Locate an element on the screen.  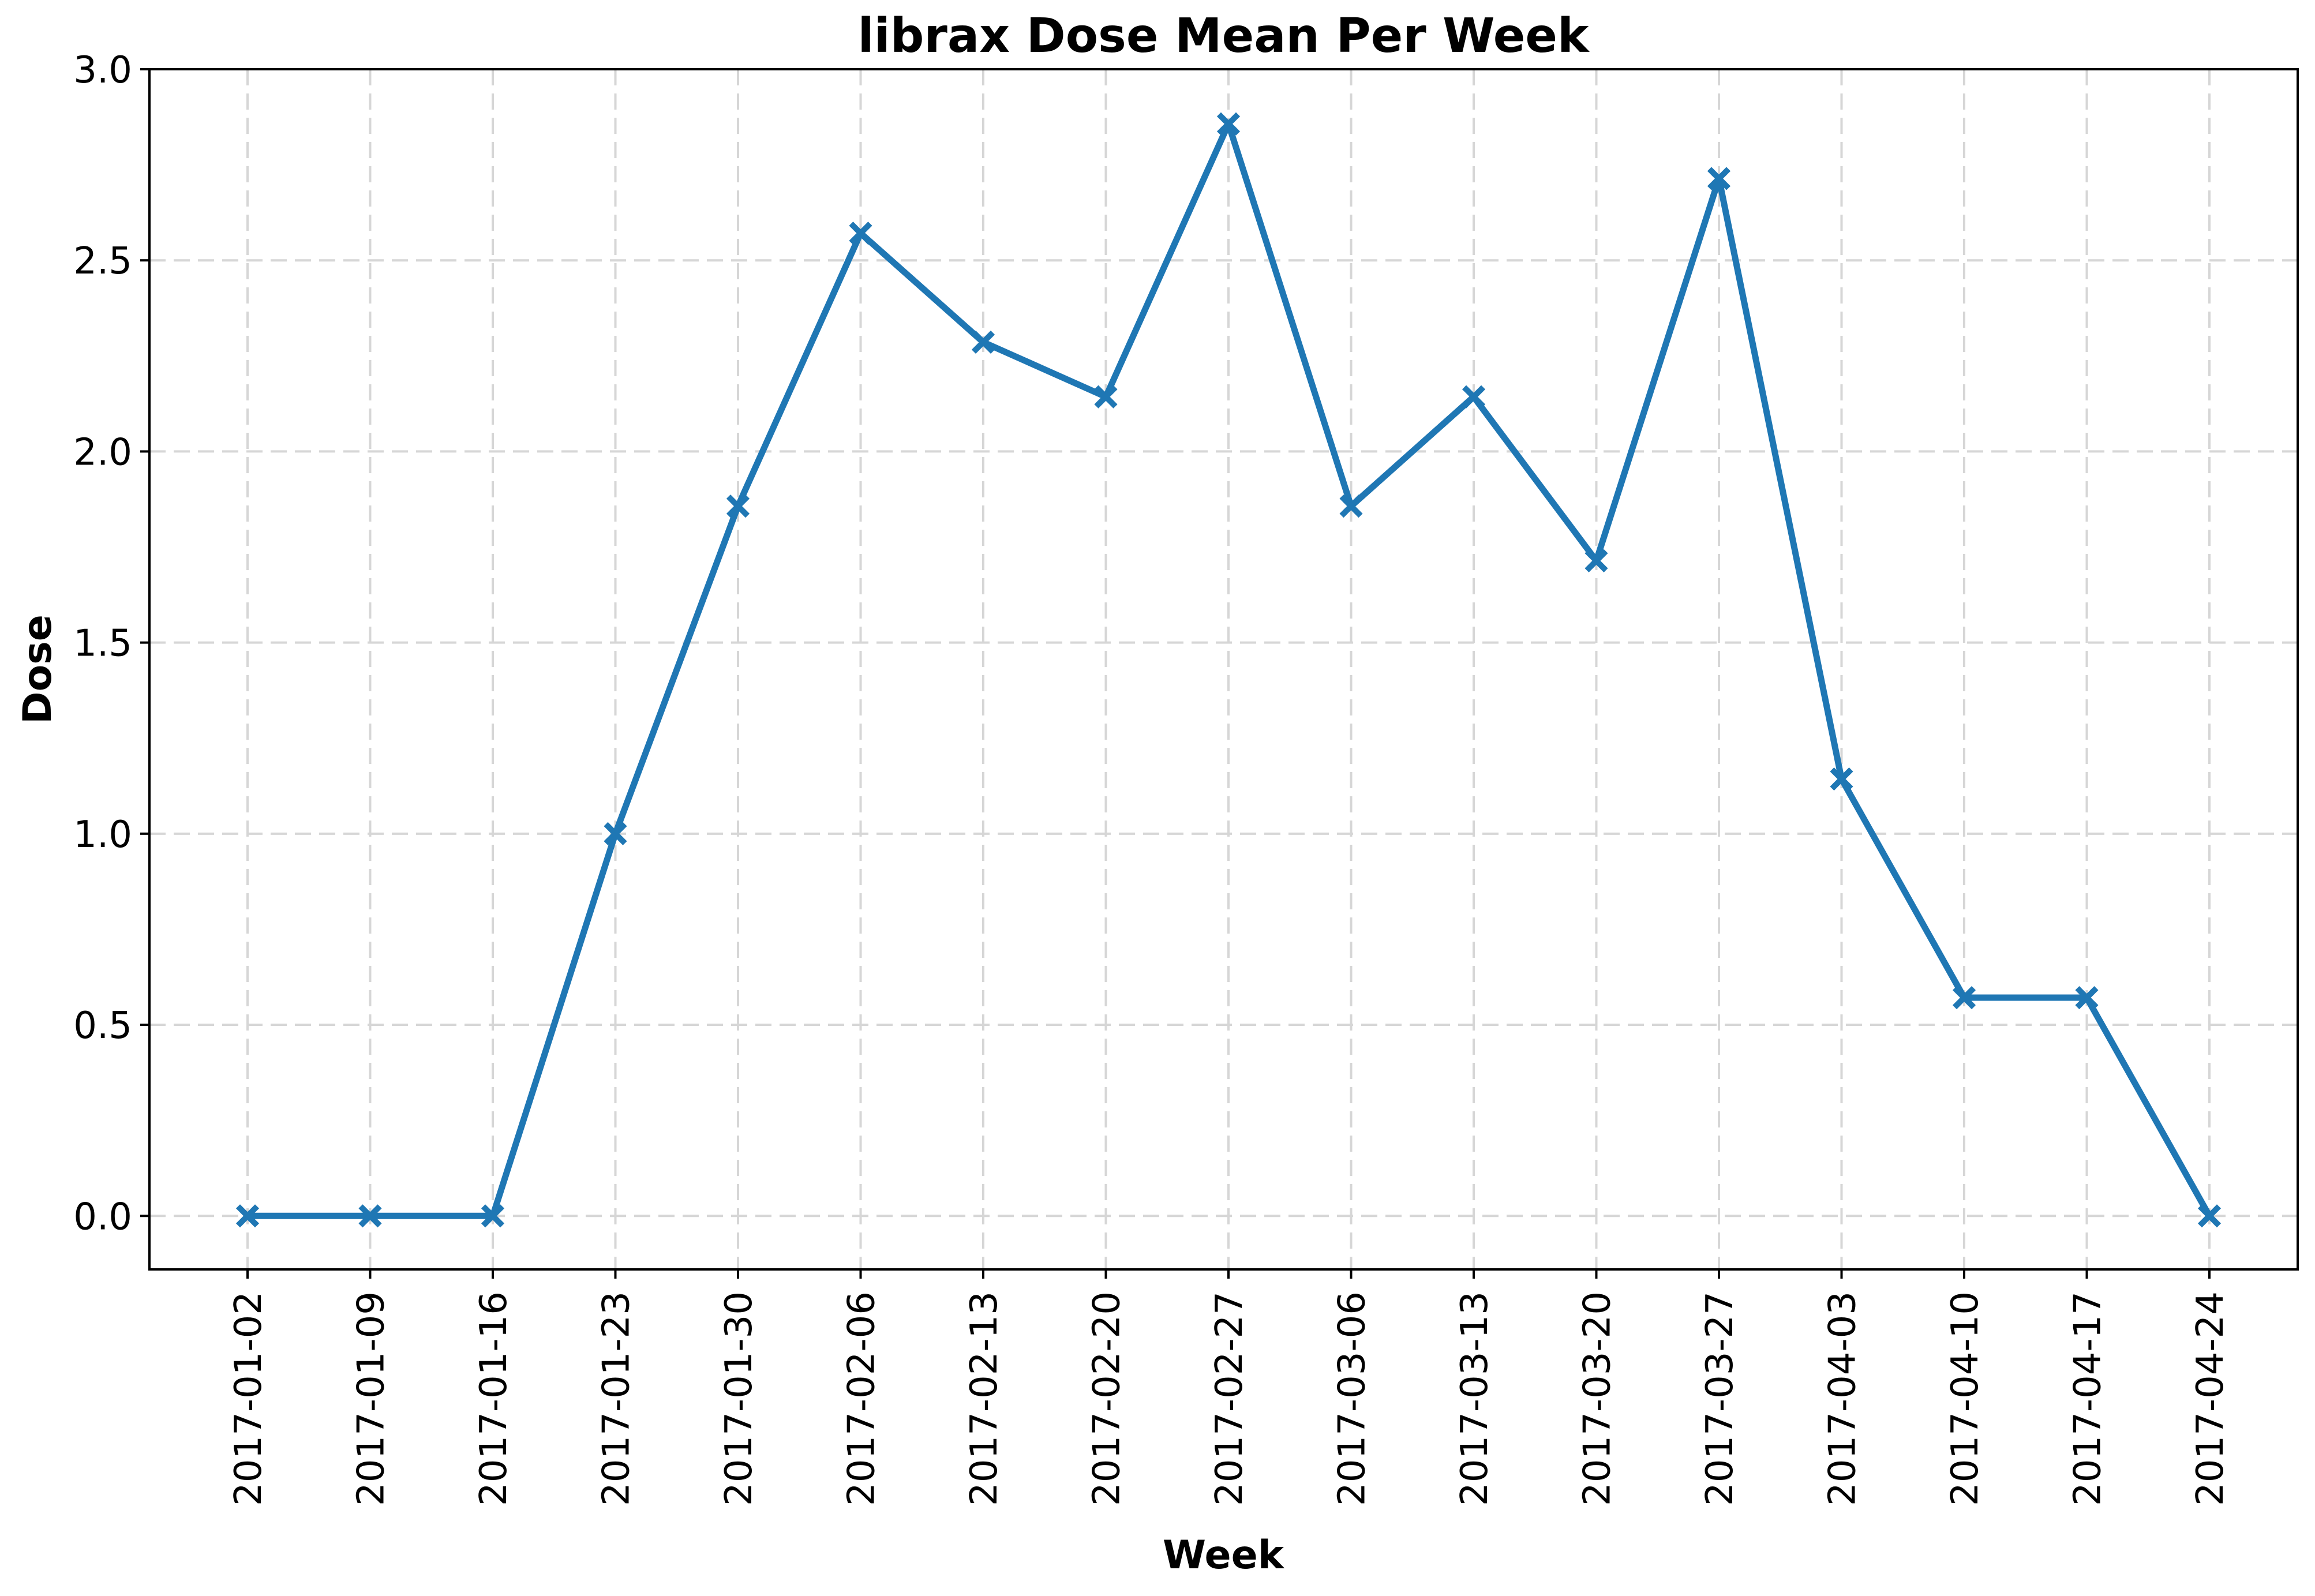
x-tick-label: 2017-04-10 is located at coordinates (1965, 1398).